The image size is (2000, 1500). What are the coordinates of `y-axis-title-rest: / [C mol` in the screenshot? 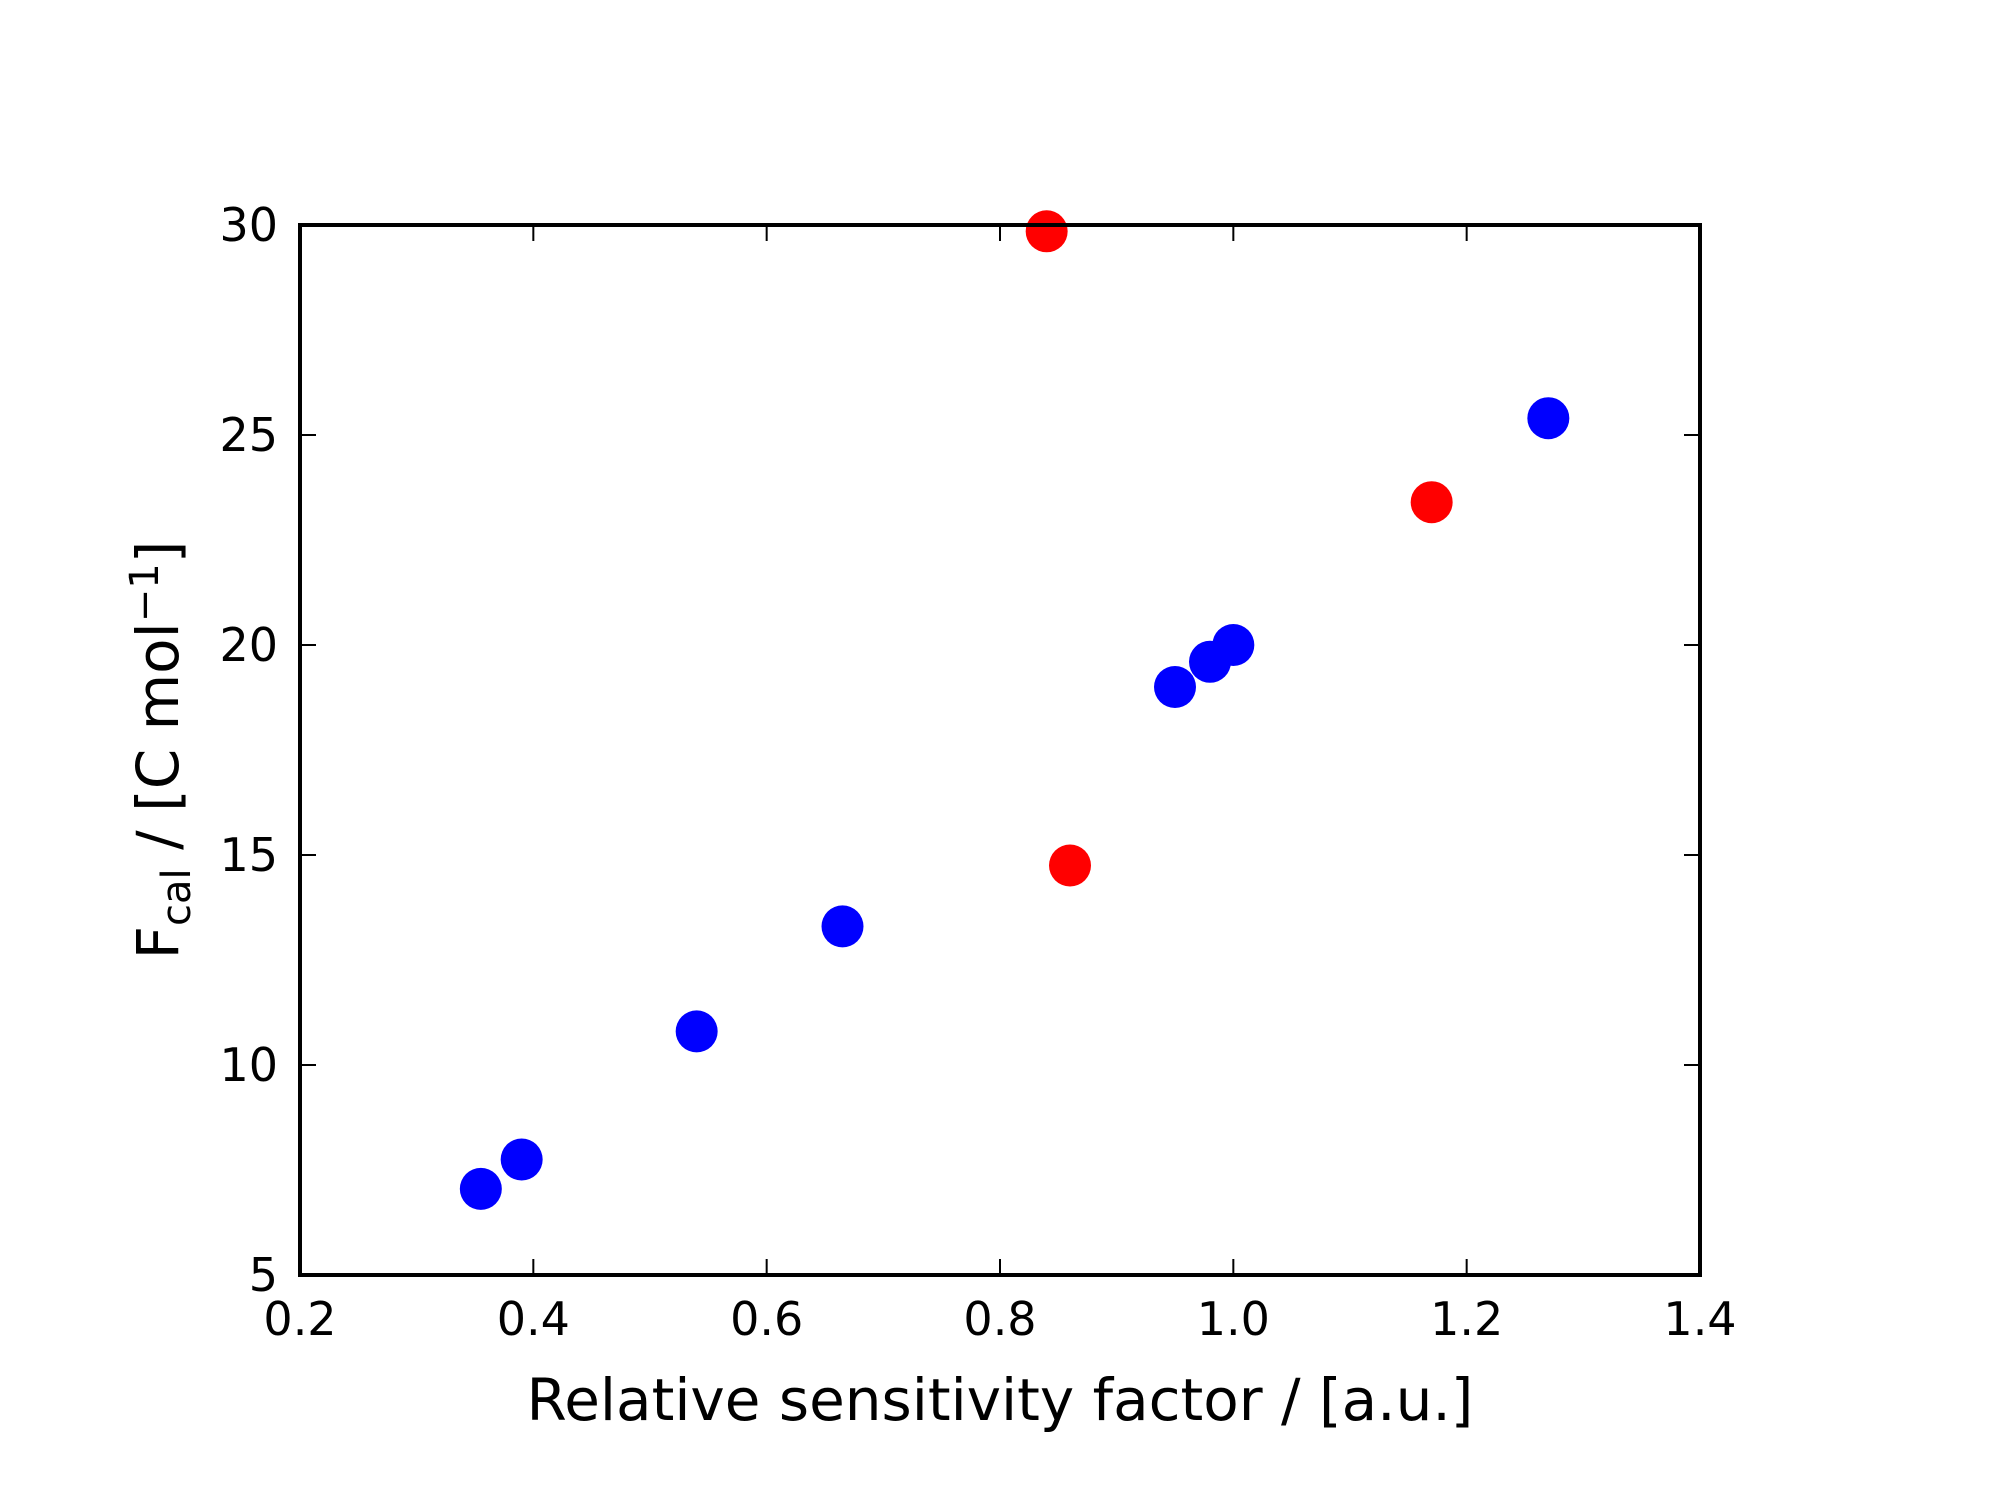 It's located at (158, 745).